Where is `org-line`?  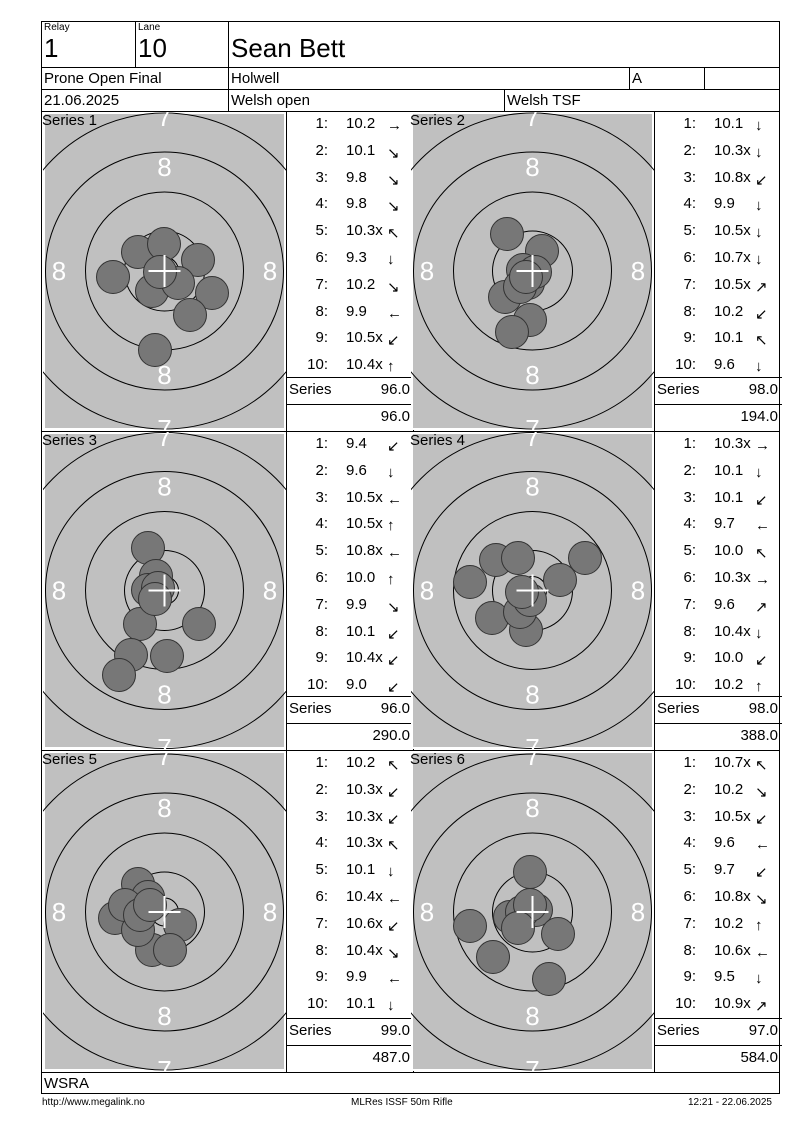
org-line is located at coordinates (410, 1072).